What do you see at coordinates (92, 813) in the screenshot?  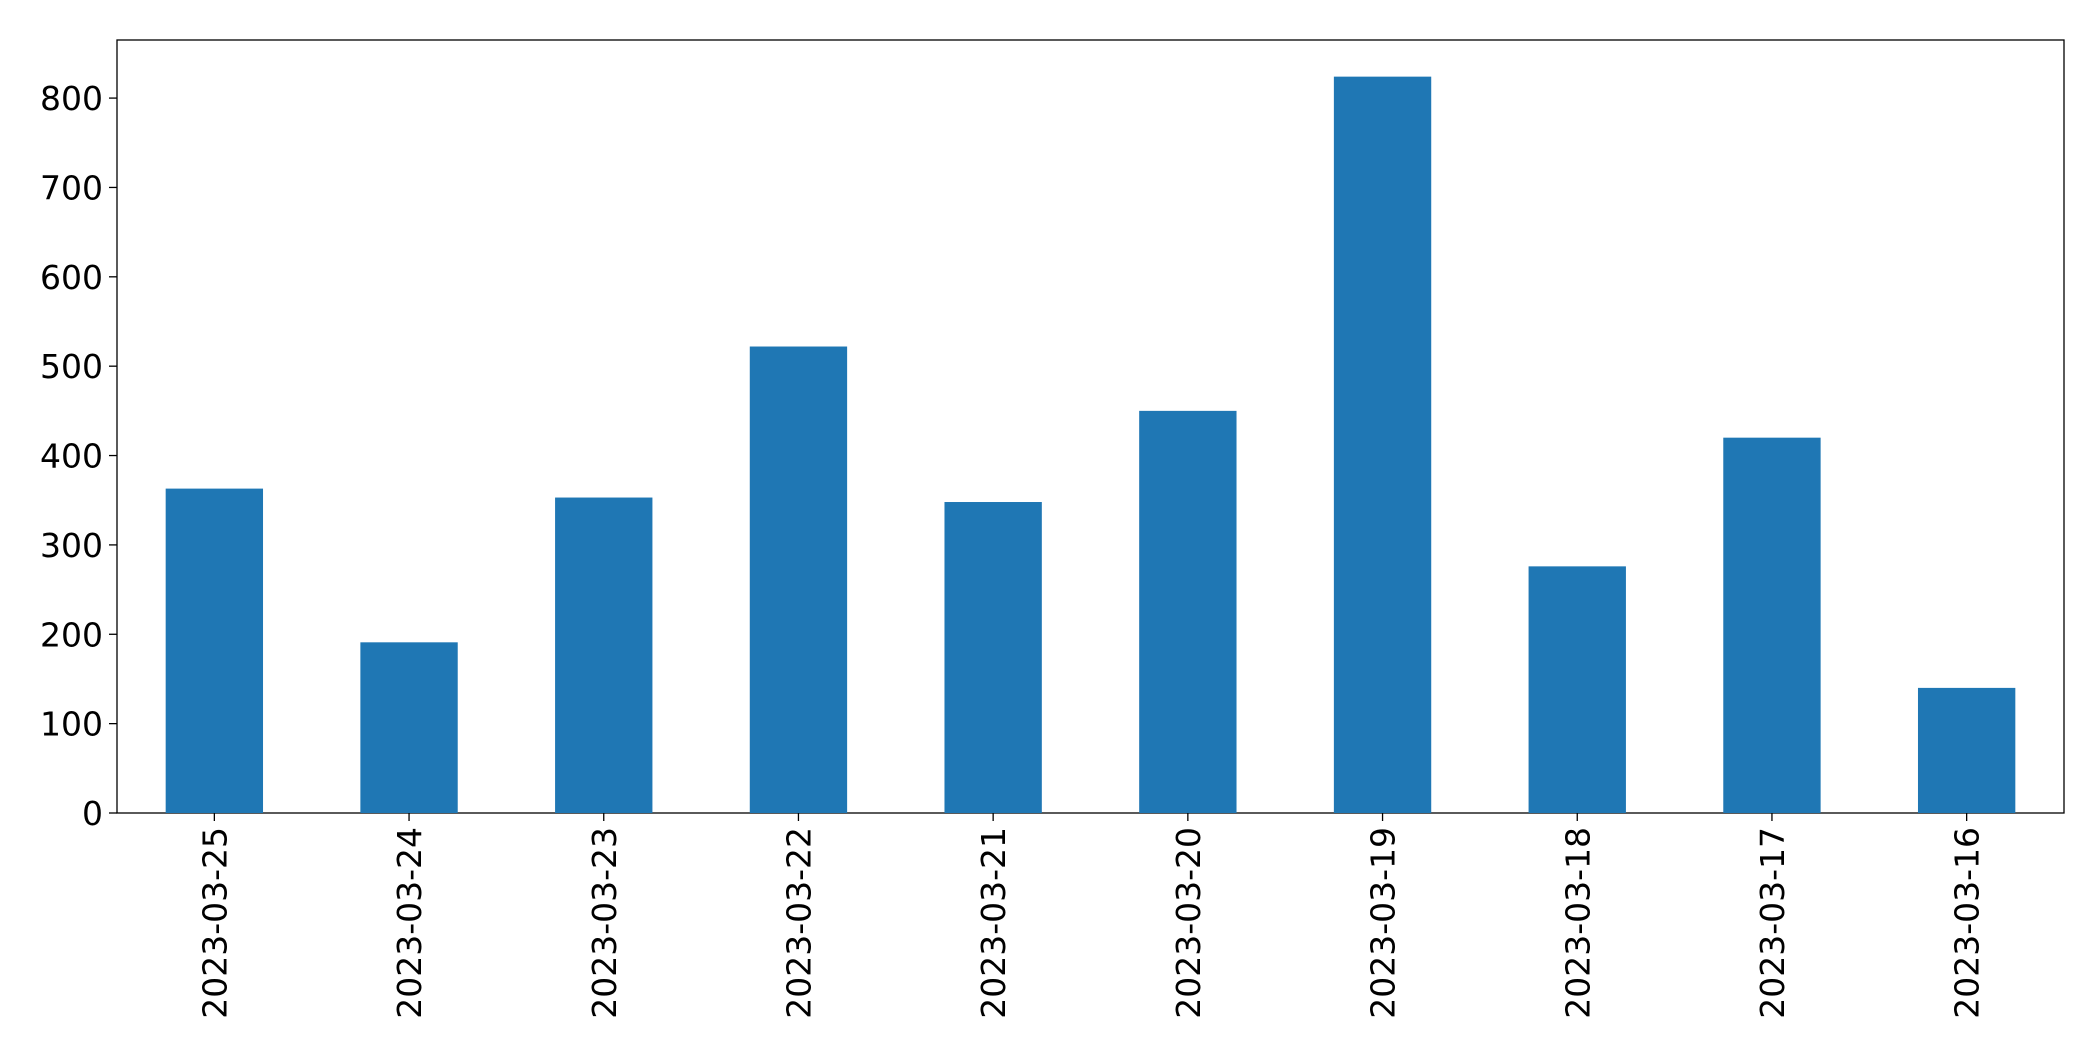 I see `y-tick-label: 0` at bounding box center [92, 813].